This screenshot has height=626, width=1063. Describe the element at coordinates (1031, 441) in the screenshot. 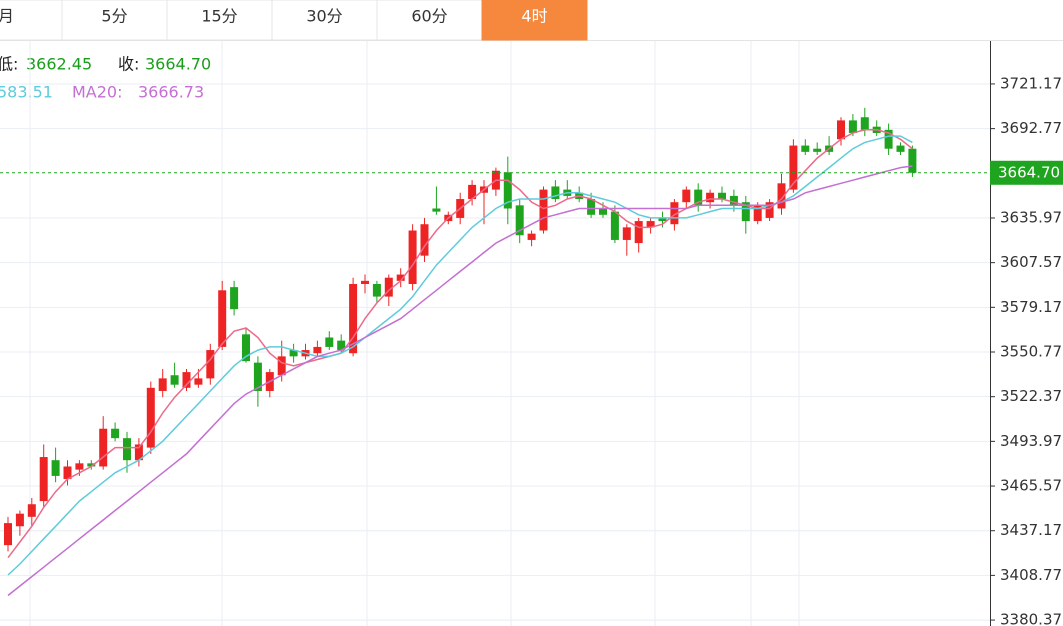

I see `y-tick-label: 3493.97` at that location.